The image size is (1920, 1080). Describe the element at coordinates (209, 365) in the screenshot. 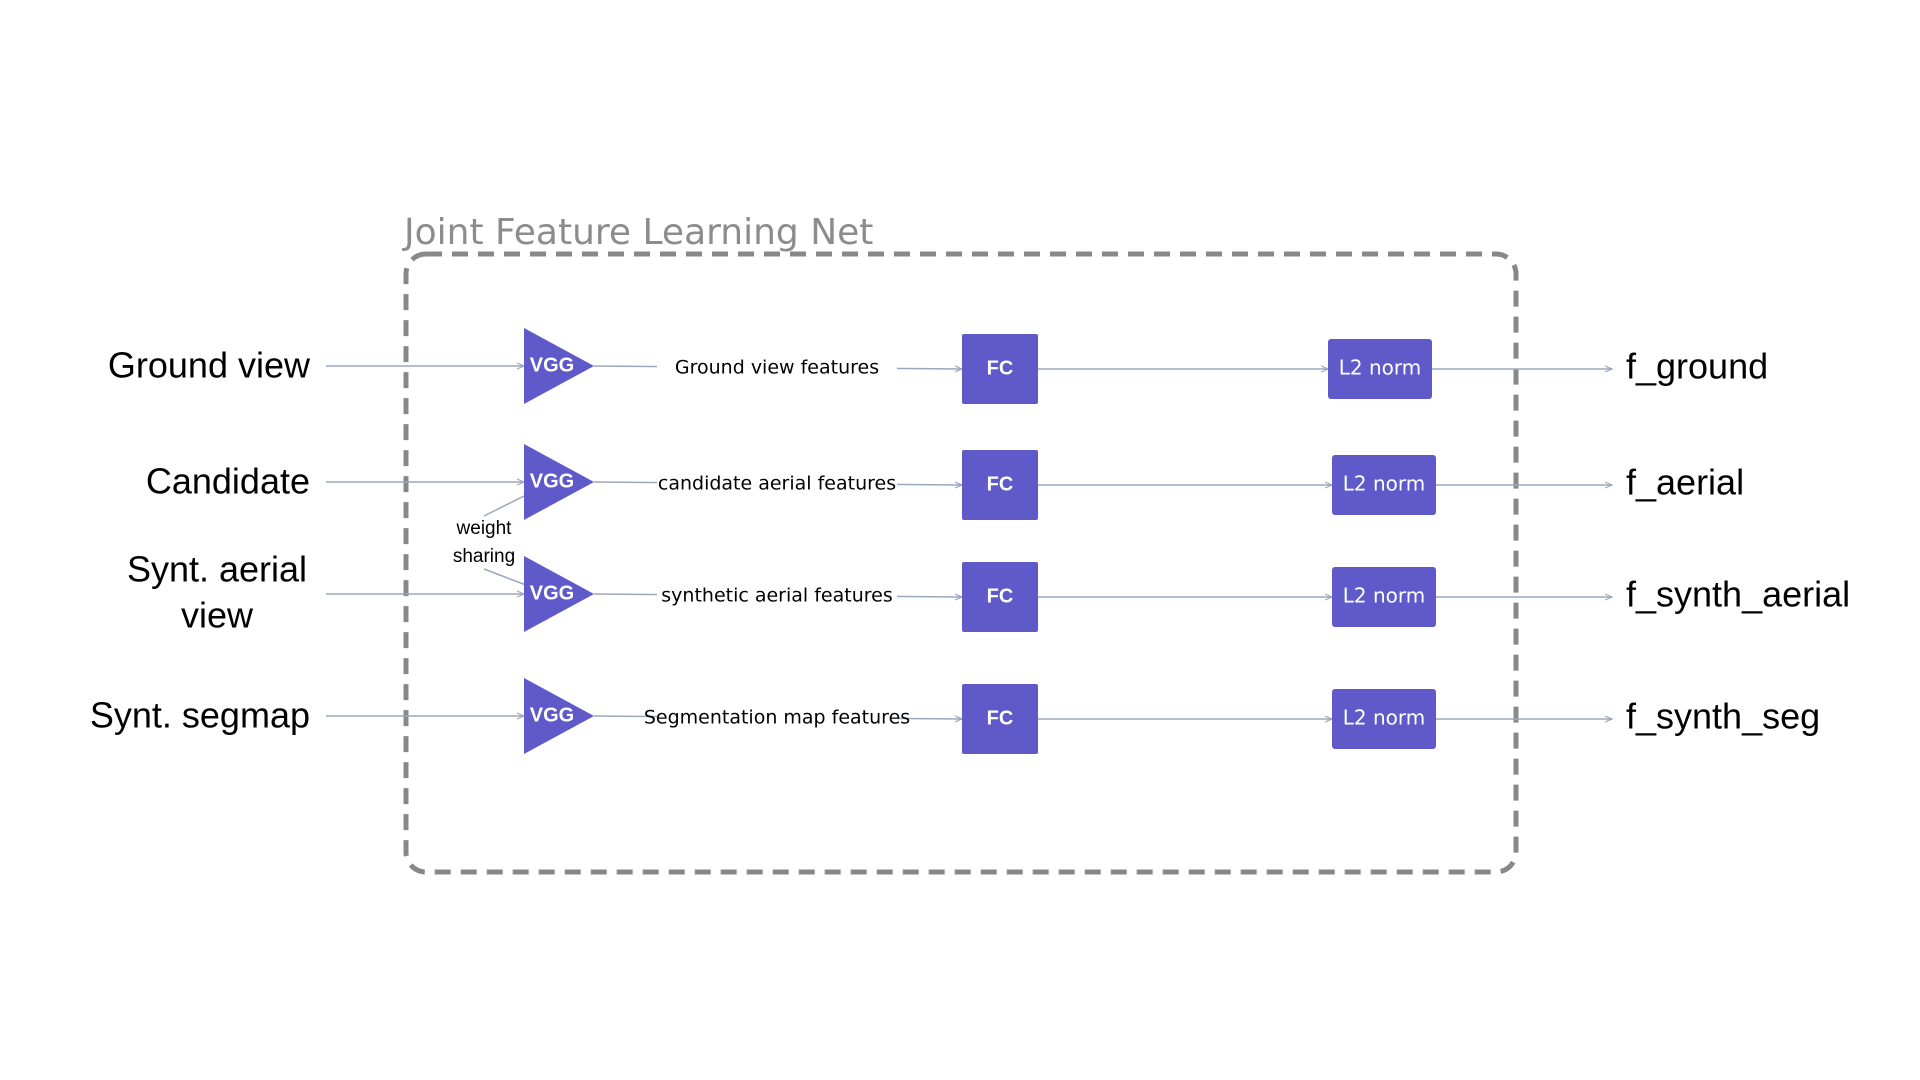

I see `input-label: Ground view` at that location.